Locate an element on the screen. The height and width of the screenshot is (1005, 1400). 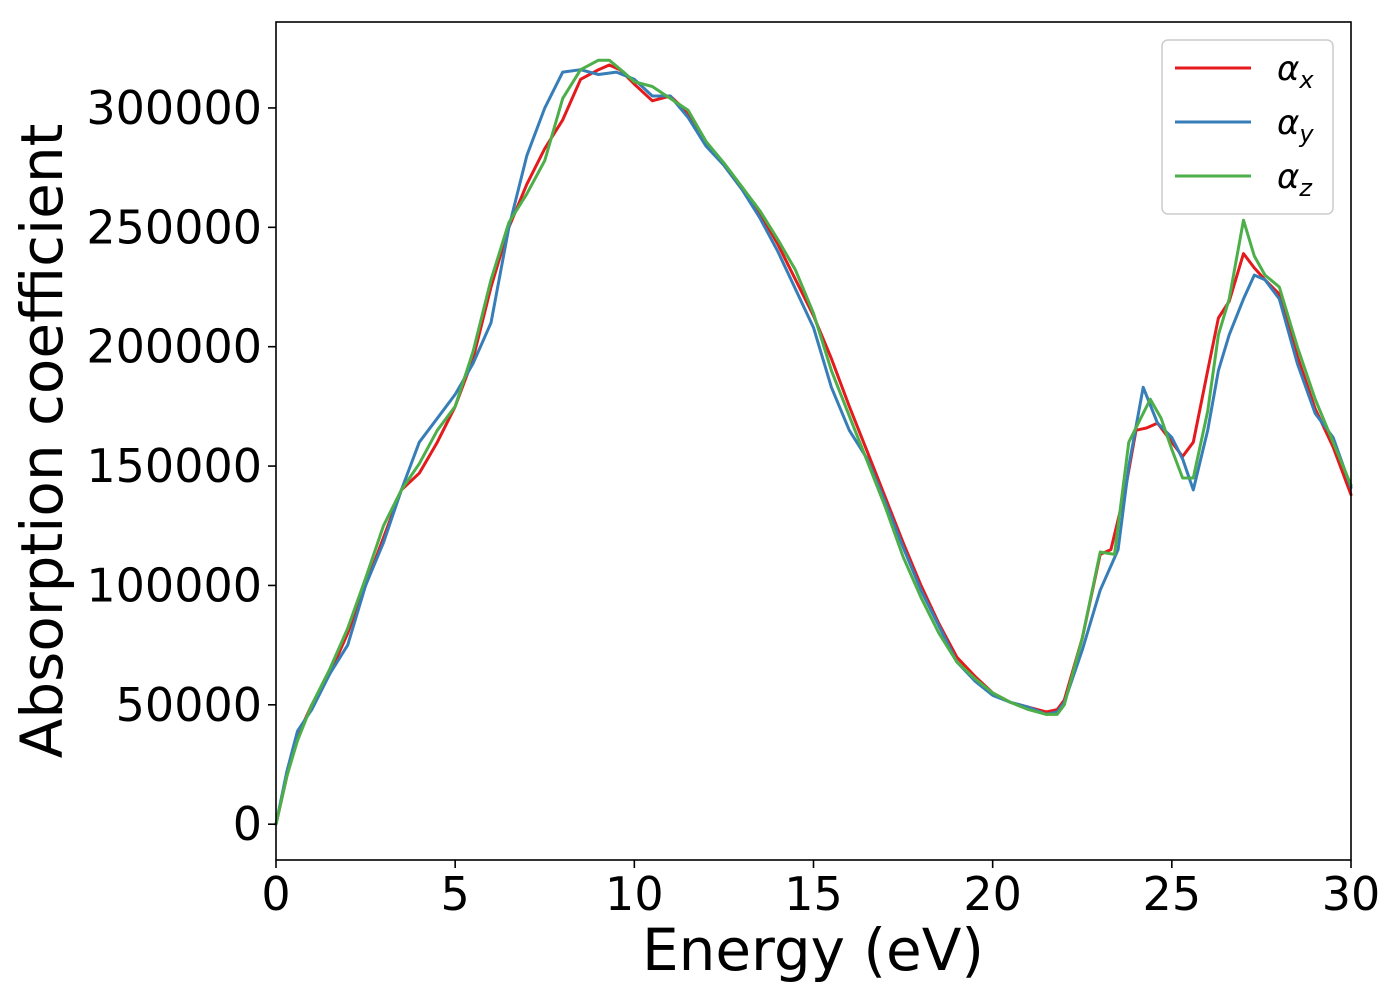
y-tick-label: 200000 is located at coordinates (174, 347).